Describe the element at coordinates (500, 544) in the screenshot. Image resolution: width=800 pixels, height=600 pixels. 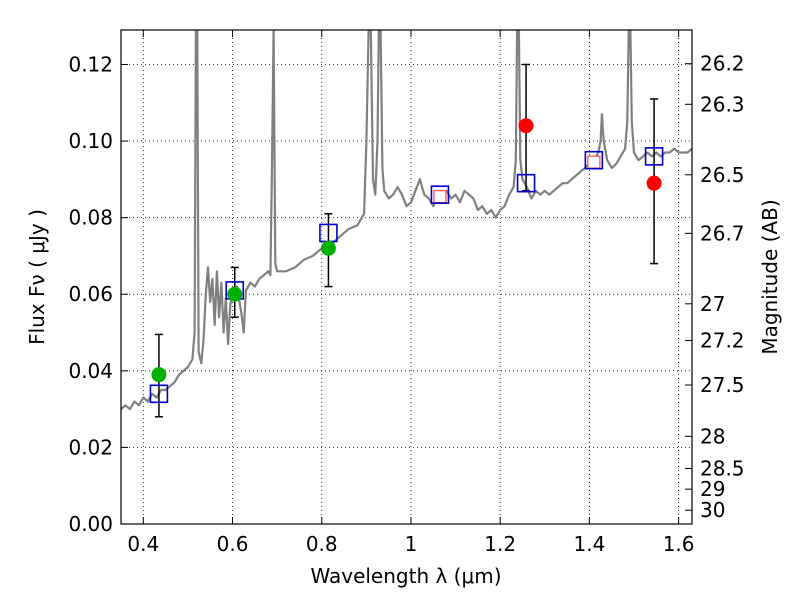
I see `x-tick-label: 1.2` at that location.